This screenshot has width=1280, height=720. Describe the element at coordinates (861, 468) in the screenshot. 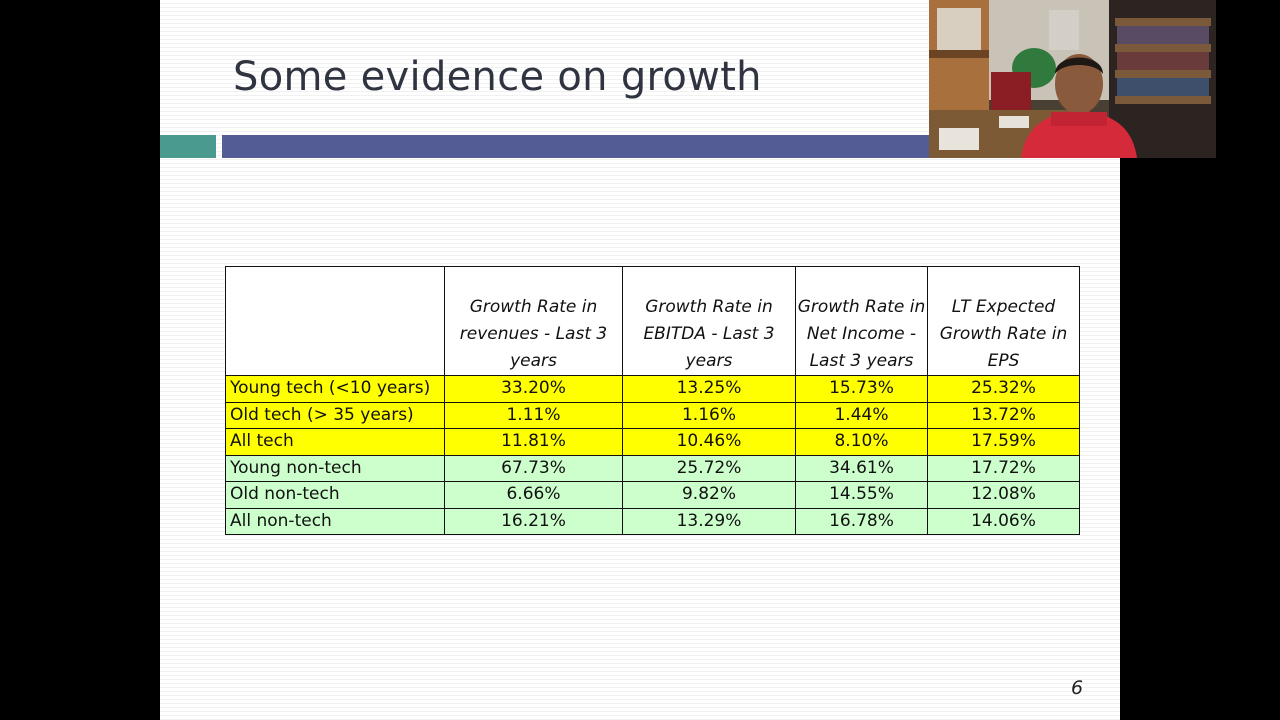

I see `table-cell: 34.61%` at that location.